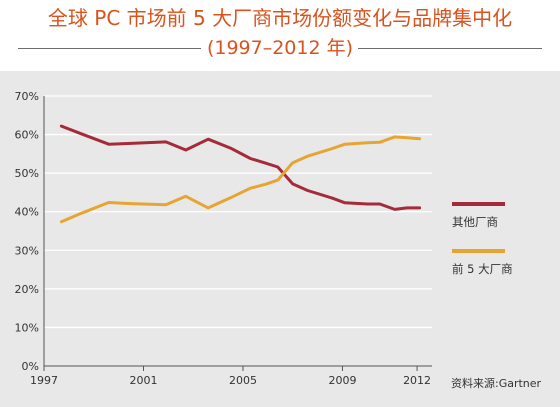  Describe the element at coordinates (27, 250) in the screenshot. I see `y-tick-label: 30%` at that location.